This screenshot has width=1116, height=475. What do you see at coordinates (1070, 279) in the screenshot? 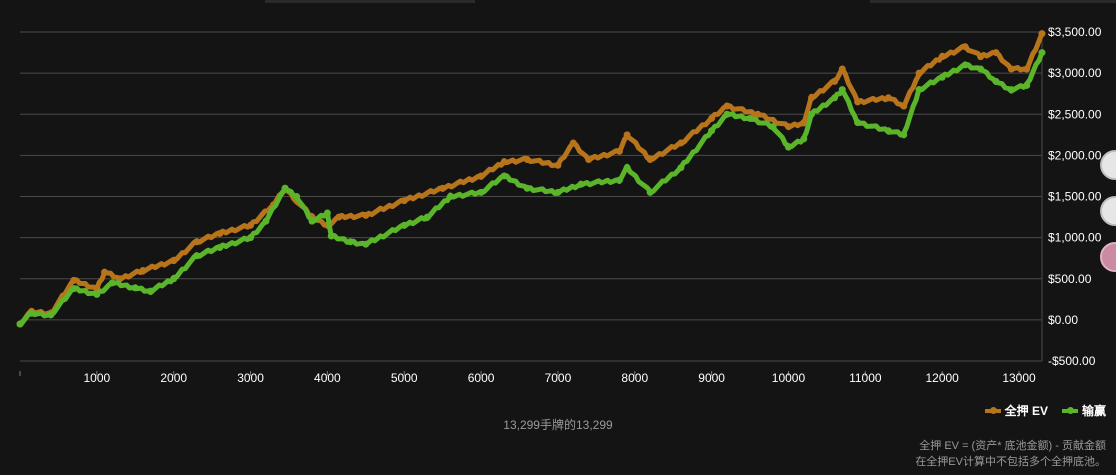
I see `y-tick-label: $500.00` at bounding box center [1070, 279].